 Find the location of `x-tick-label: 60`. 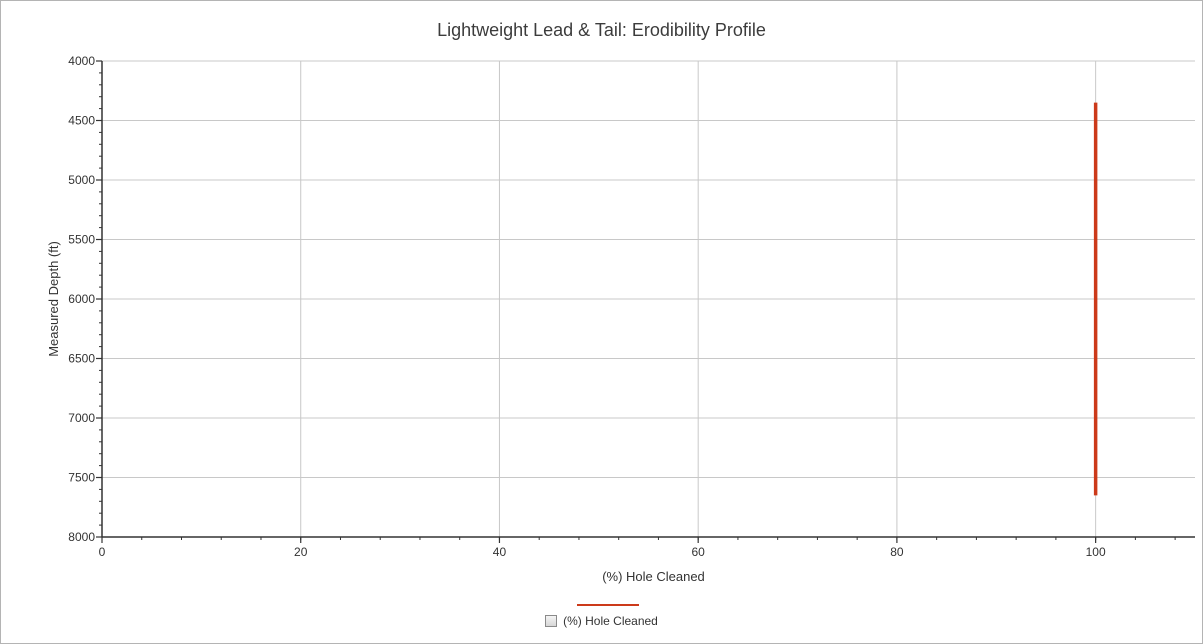

x-tick-label: 60 is located at coordinates (699, 552).